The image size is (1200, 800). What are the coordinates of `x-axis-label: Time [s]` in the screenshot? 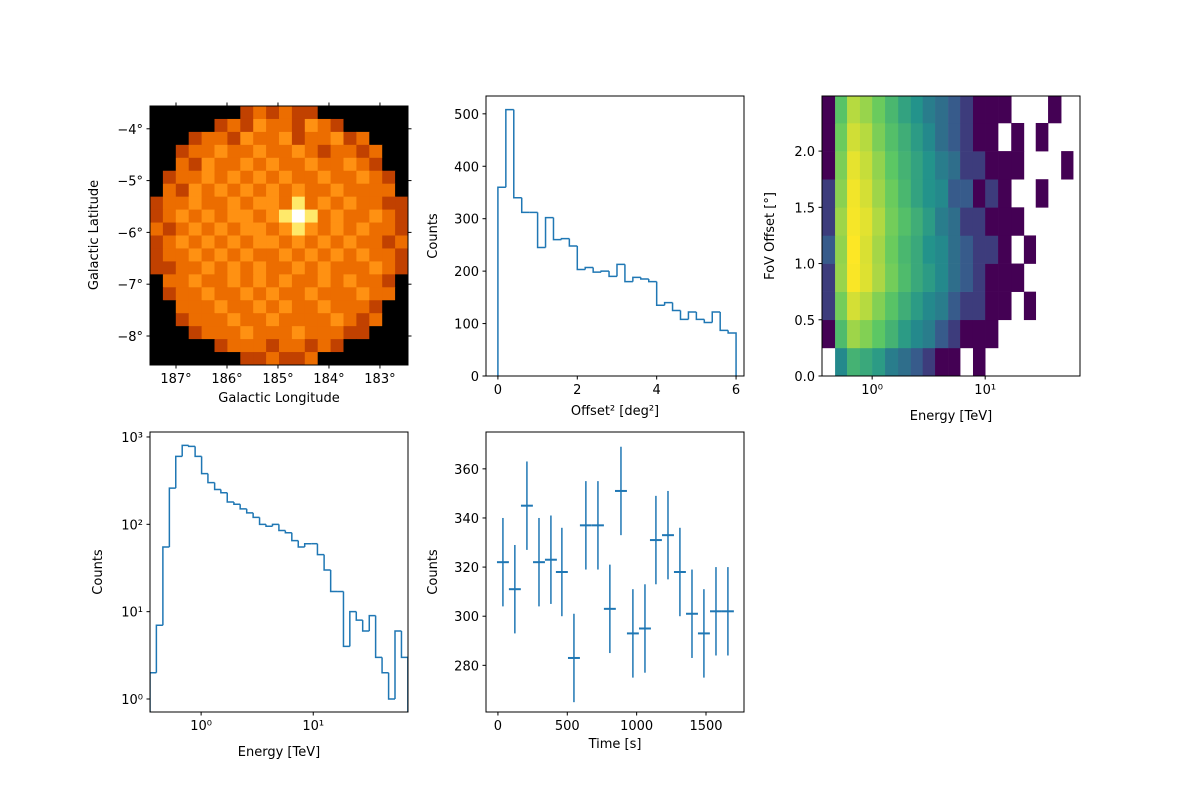 It's located at (615, 744).